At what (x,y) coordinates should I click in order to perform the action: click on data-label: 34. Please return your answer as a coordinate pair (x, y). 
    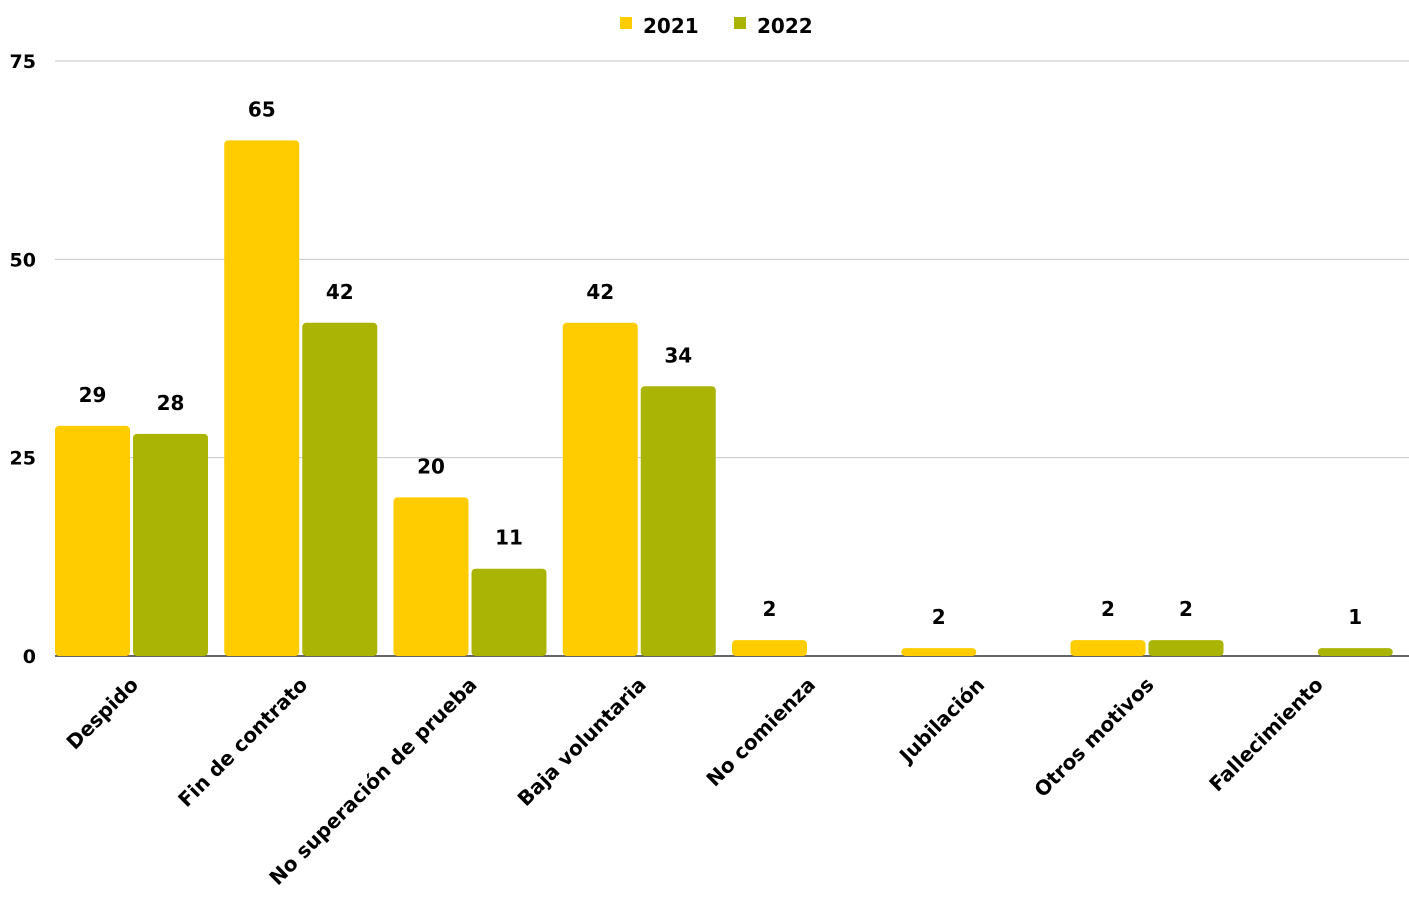
    Looking at the image, I should click on (678, 355).